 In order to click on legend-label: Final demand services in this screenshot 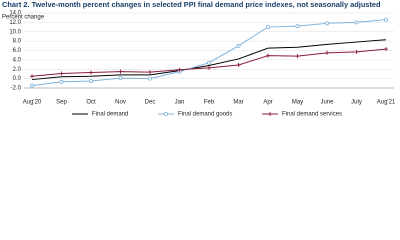, I will do `click(312, 115)`.